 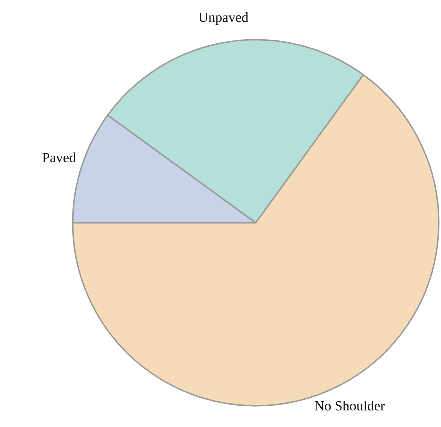 What do you see at coordinates (350, 405) in the screenshot?
I see `slice-label: No Shoulder` at bounding box center [350, 405].